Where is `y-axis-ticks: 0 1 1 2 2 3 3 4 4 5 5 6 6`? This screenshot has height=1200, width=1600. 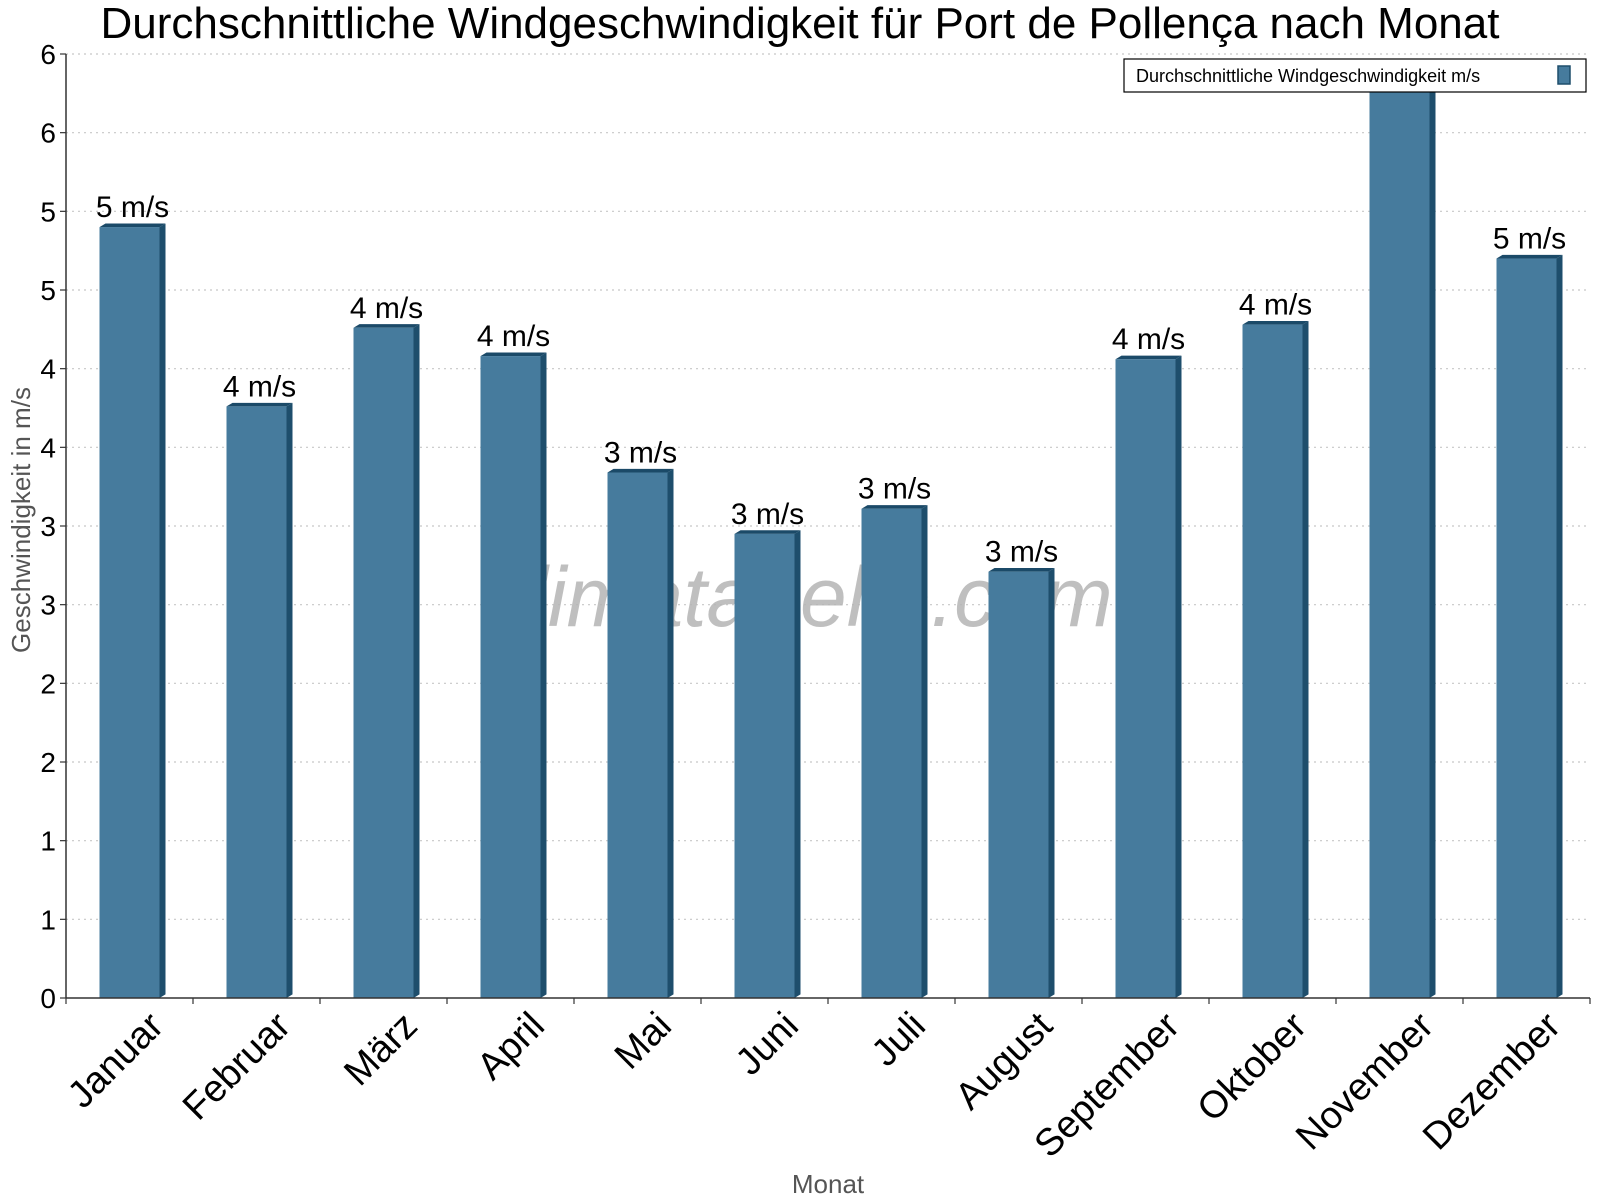 y-axis-ticks: 0 1 1 2 2 3 3 4 4 5 5 6 6 is located at coordinates (53, 526).